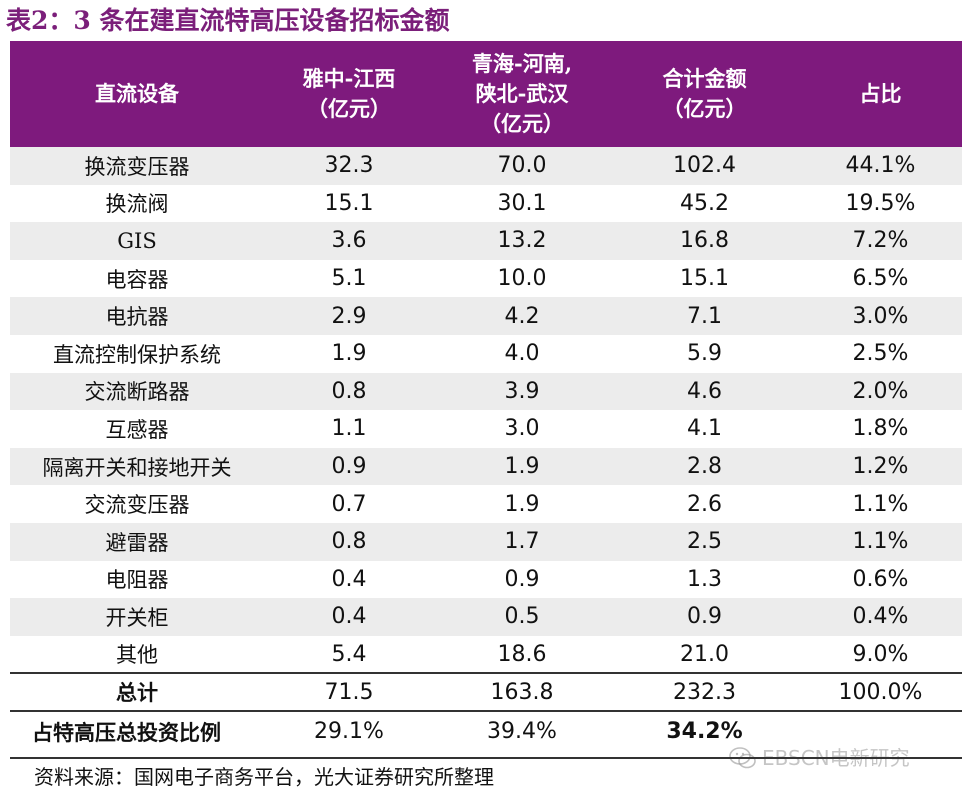  Describe the element at coordinates (486, 777) in the screenshot. I see `source-note: 资料来源：国网电子商务平台，光大证券研究所整理` at that location.